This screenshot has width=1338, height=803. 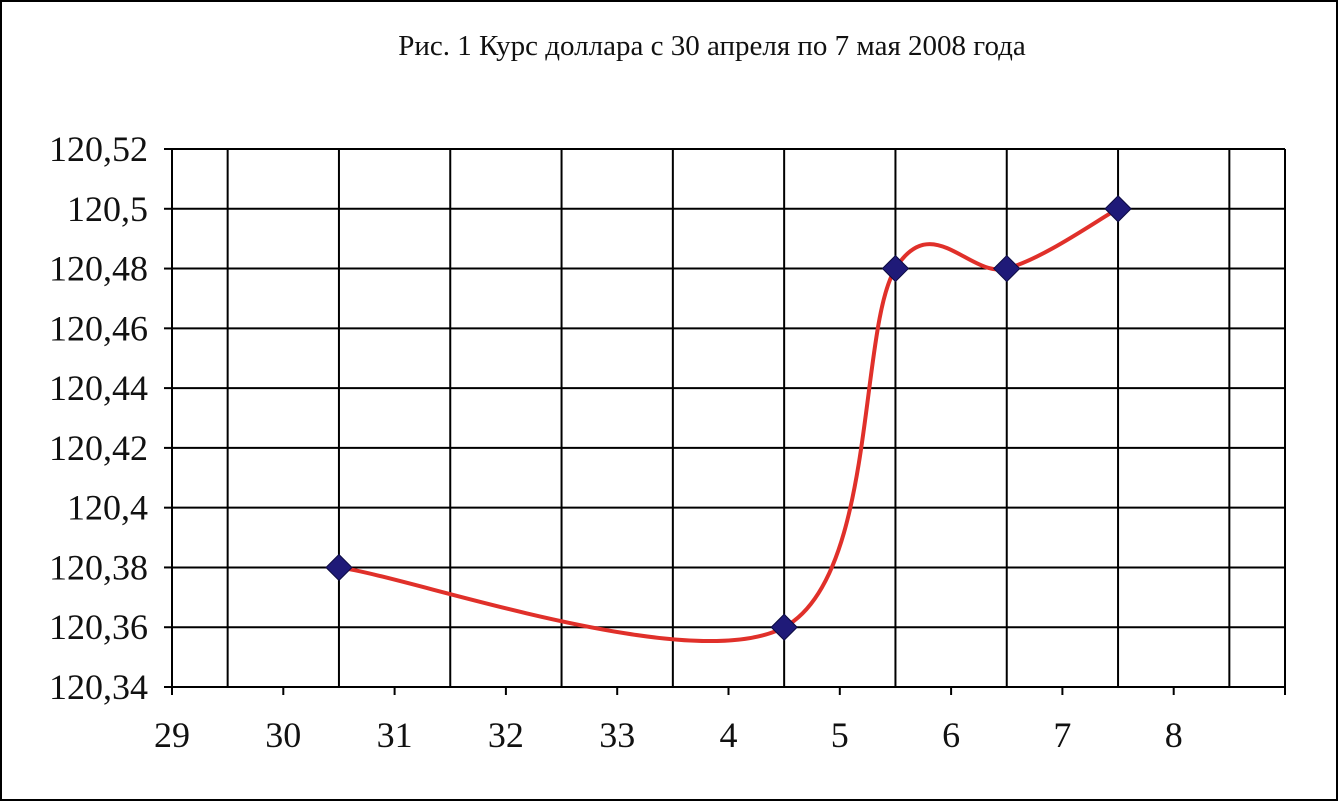 I want to click on x-tick-label: 7, so click(x=1062, y=735).